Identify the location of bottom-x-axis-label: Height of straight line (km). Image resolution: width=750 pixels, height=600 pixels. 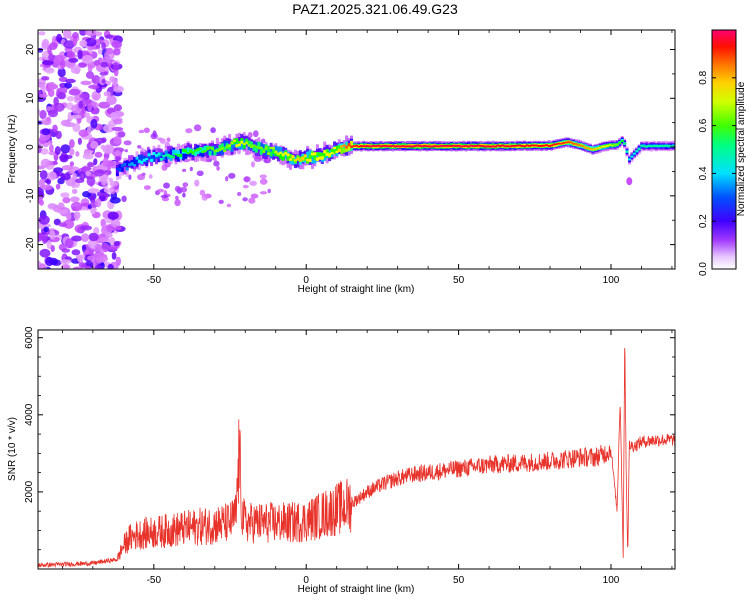
(356, 589).